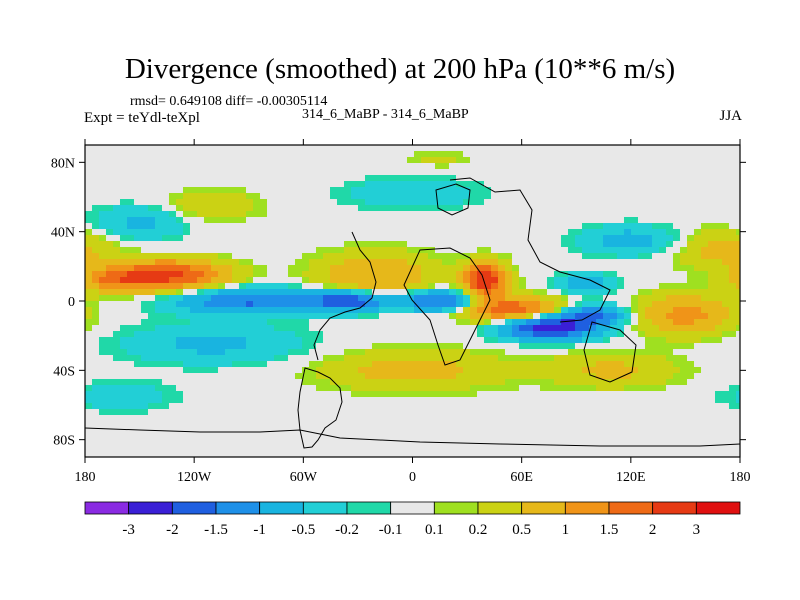 The height and width of the screenshot is (600, 800). I want to click on y-tick-label-0: 80N, so click(63, 163).